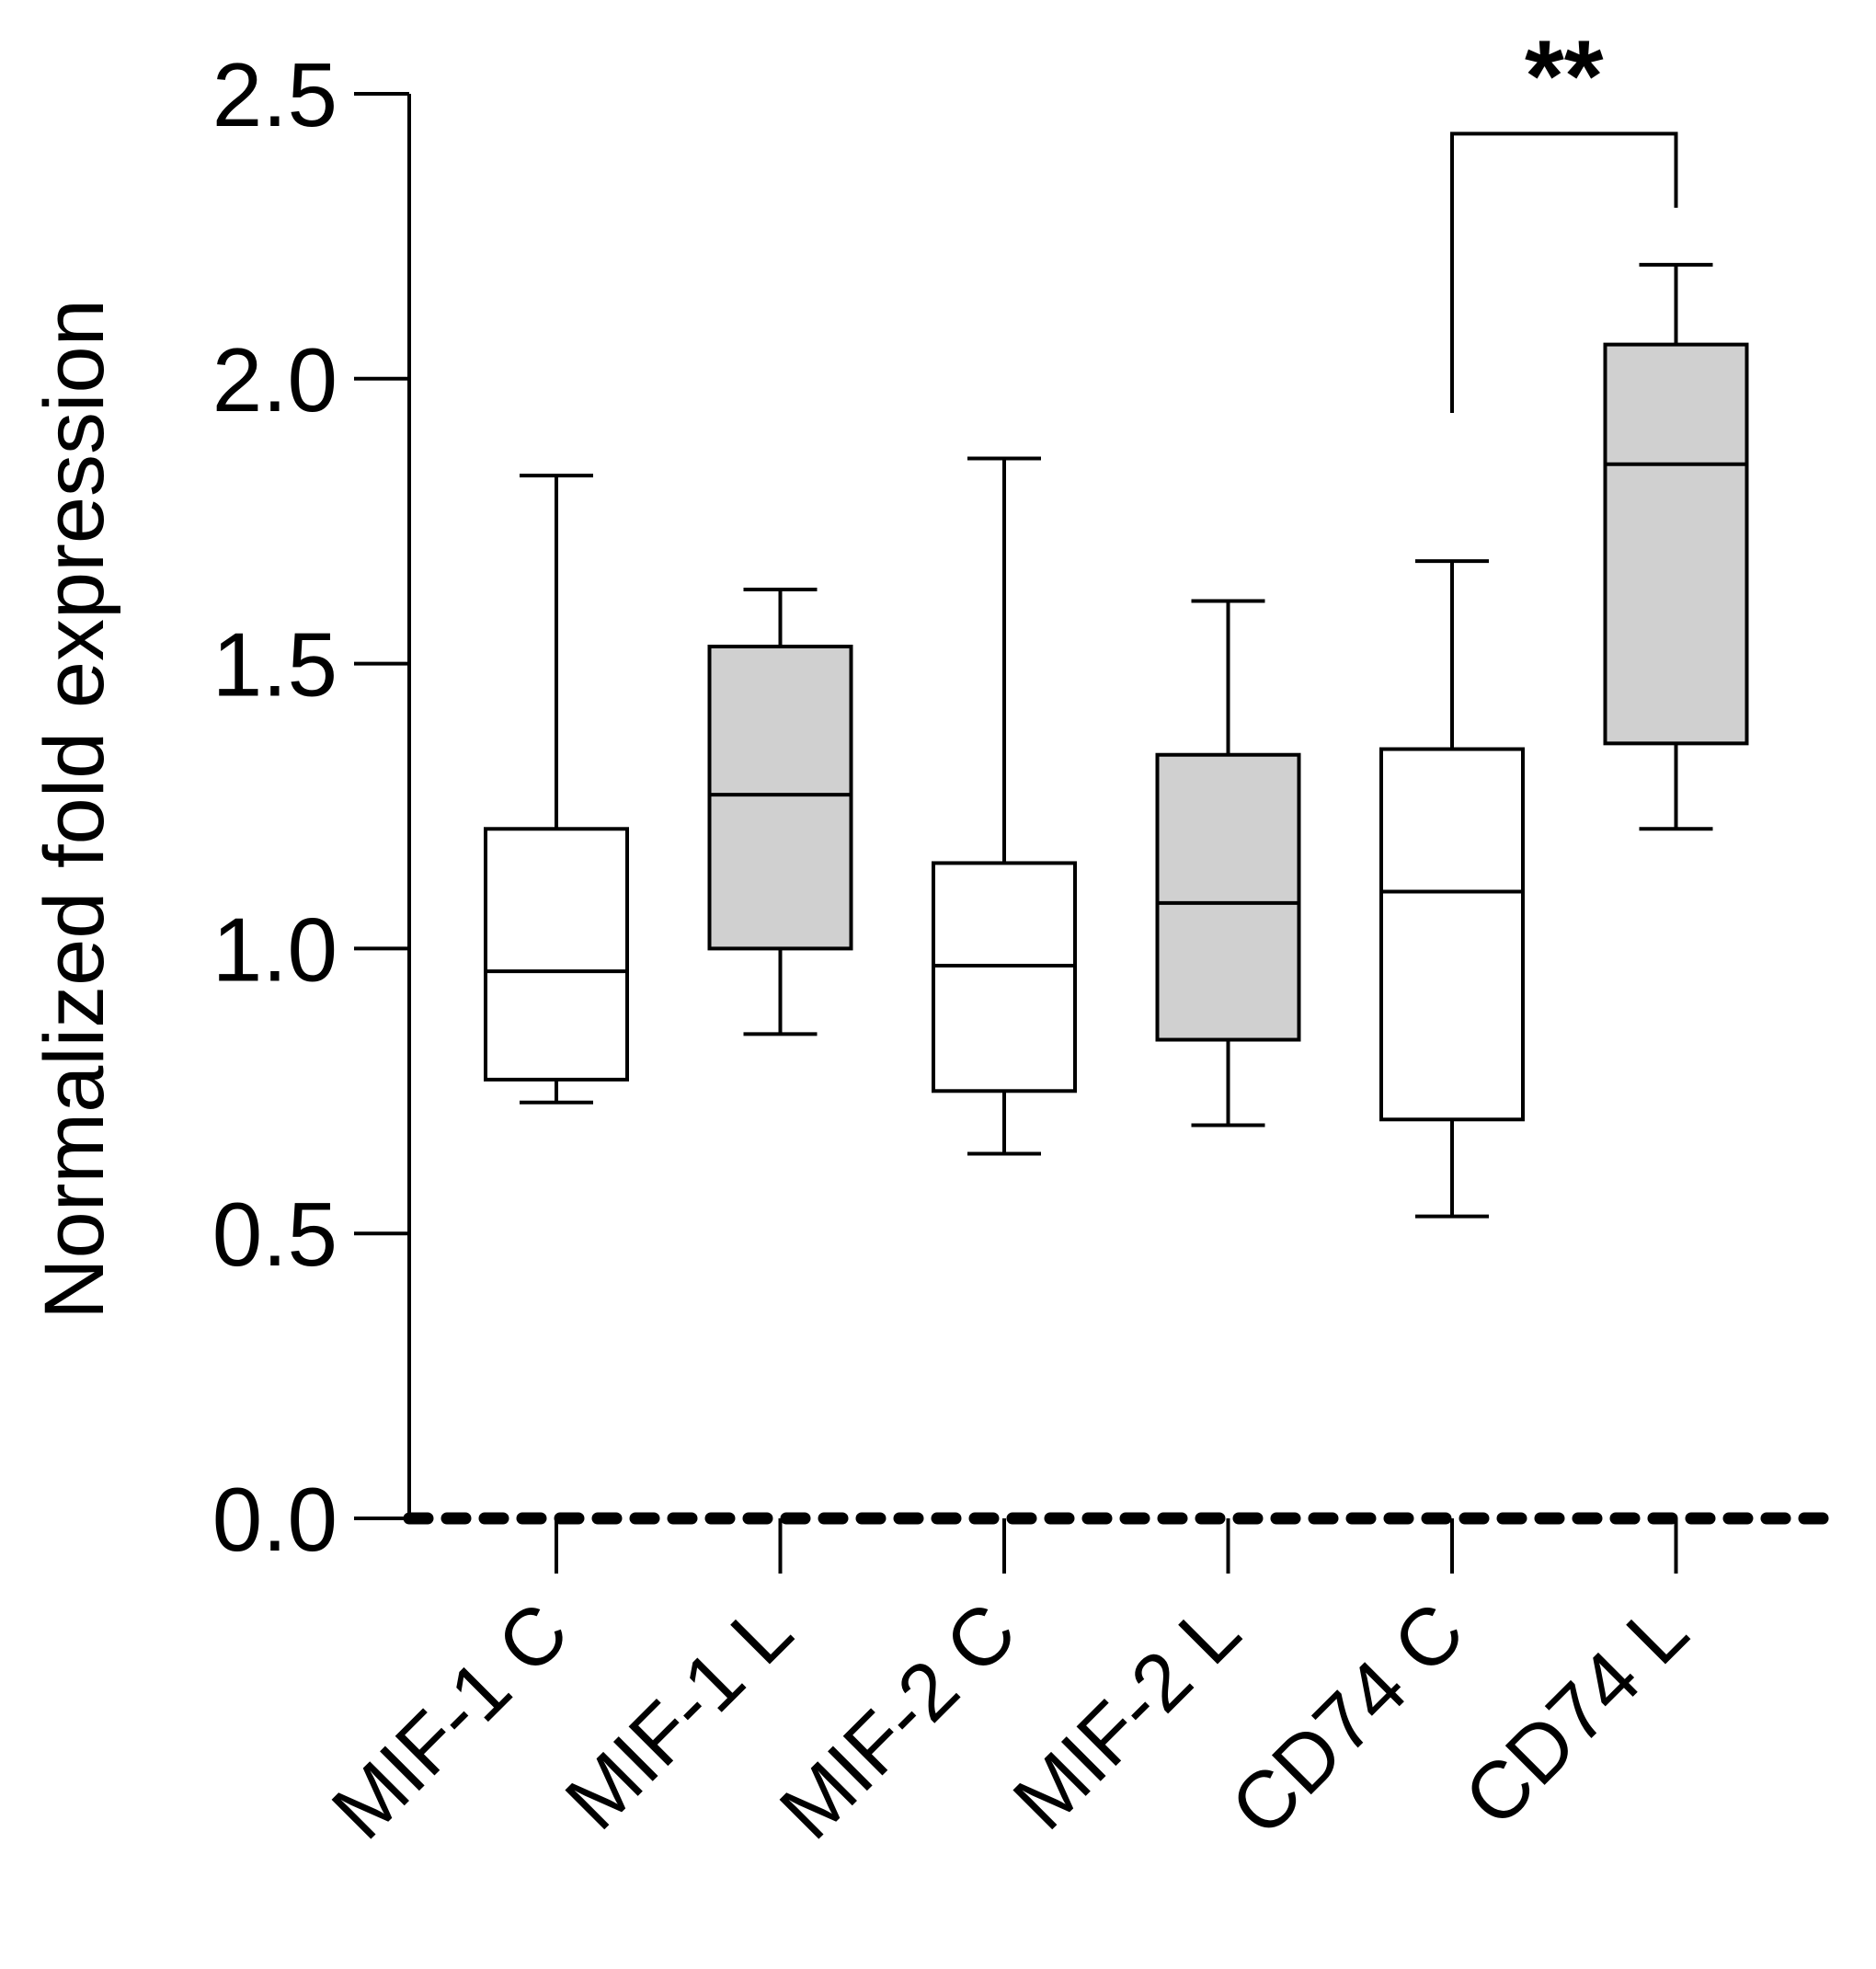  What do you see at coordinates (275, 94) in the screenshot?
I see `y-tick-label: 2.5` at bounding box center [275, 94].